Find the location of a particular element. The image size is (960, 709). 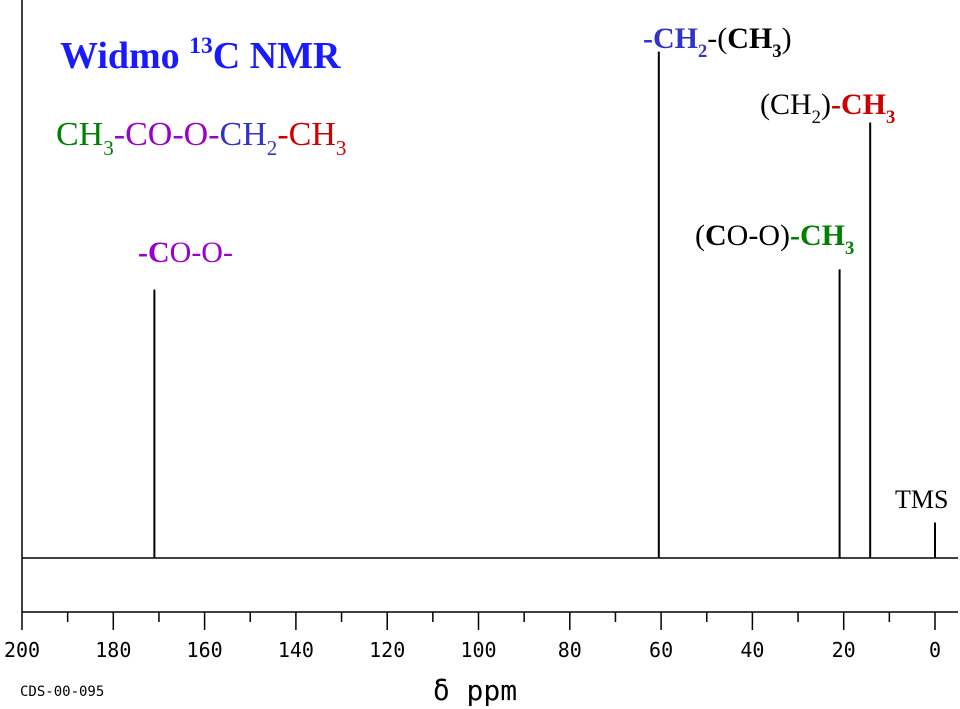

x-tick-label: 20 is located at coordinates (844, 650).